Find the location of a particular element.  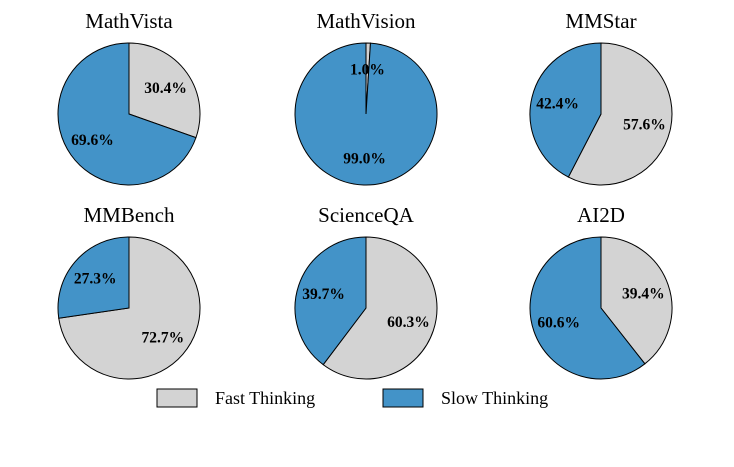

legend-item-fast-thinking: Fast Thinking is located at coordinates (235, 398).